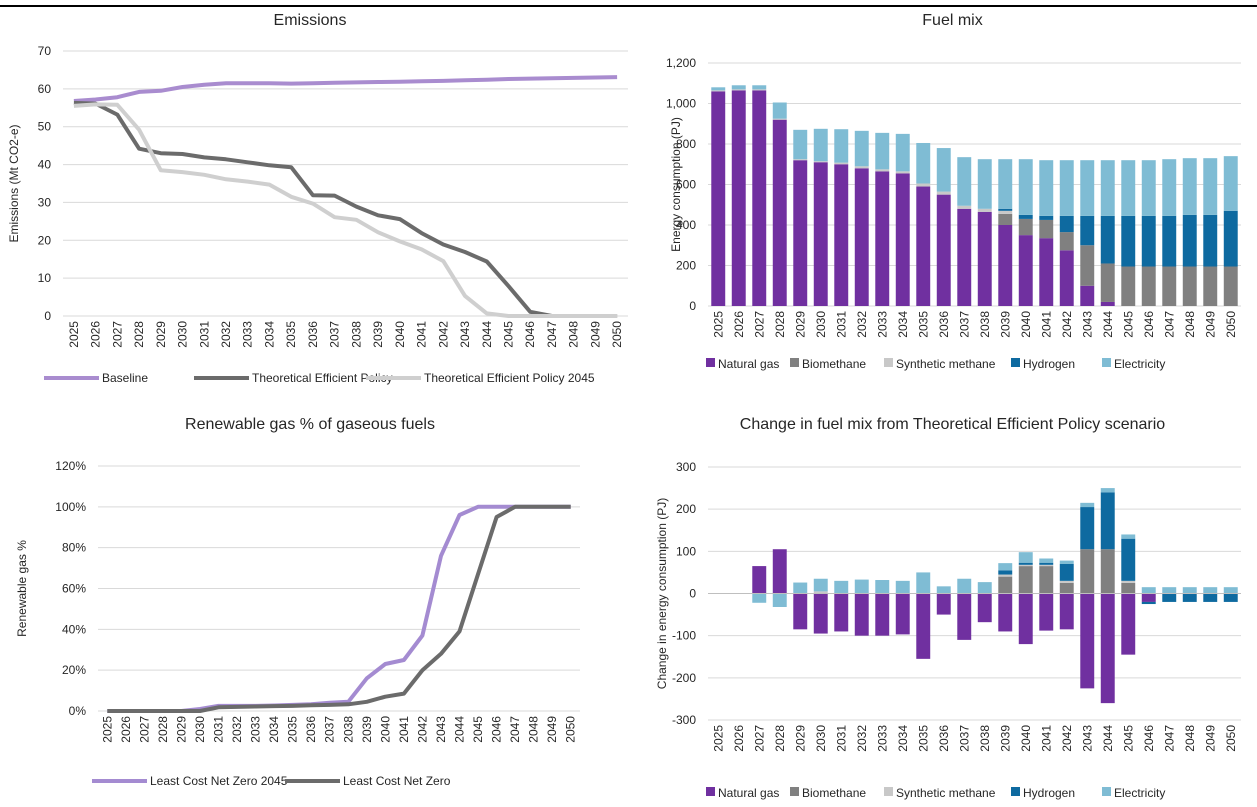 The image size is (1257, 807). What do you see at coordinates (345, 209) in the screenshot?
I see `line-series-theoretical-efficient-policy` at bounding box center [345, 209].